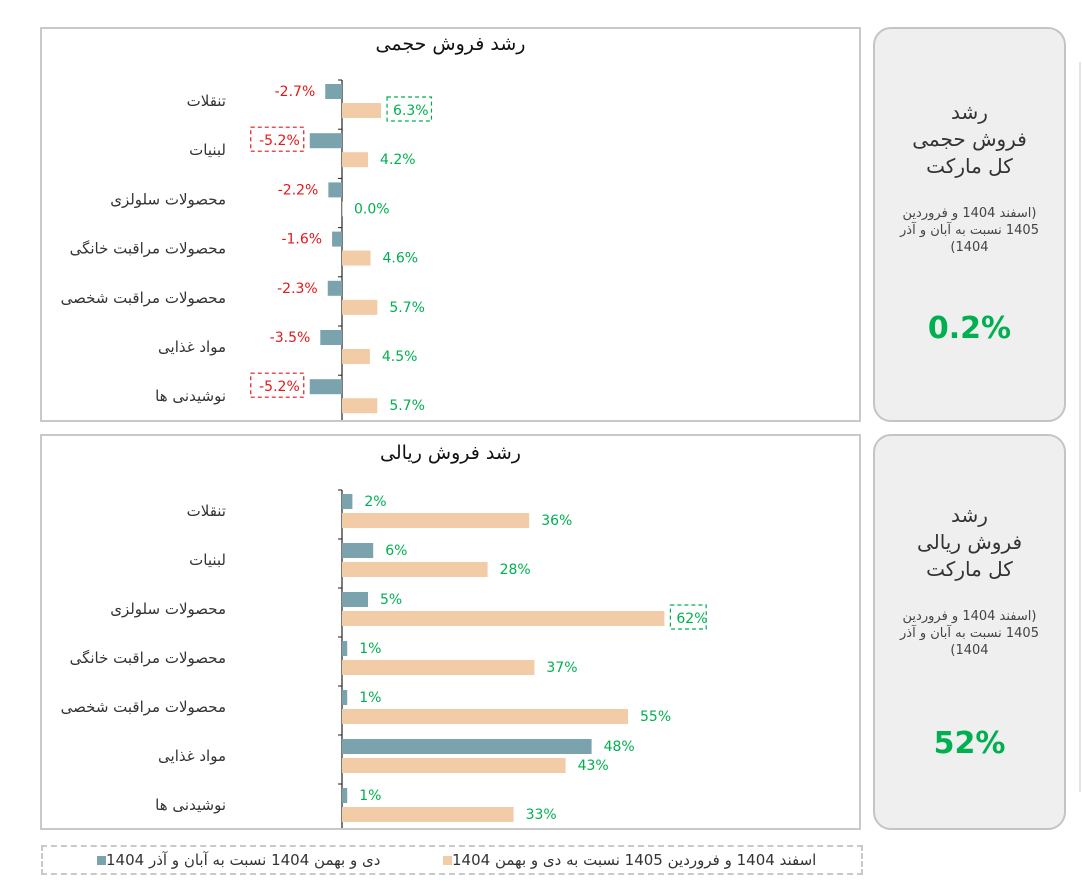  What do you see at coordinates (450, 44) in the screenshot?
I see `volume-chart-title: رشد فروش حجمی` at bounding box center [450, 44].